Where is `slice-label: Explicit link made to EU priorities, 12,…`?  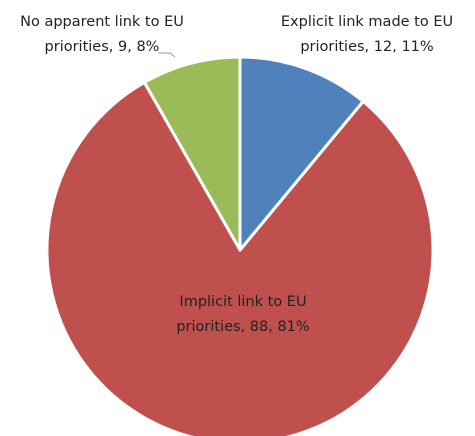
slice-label: Explicit link made to EU priorities, 12,… is located at coordinates (367, 34).